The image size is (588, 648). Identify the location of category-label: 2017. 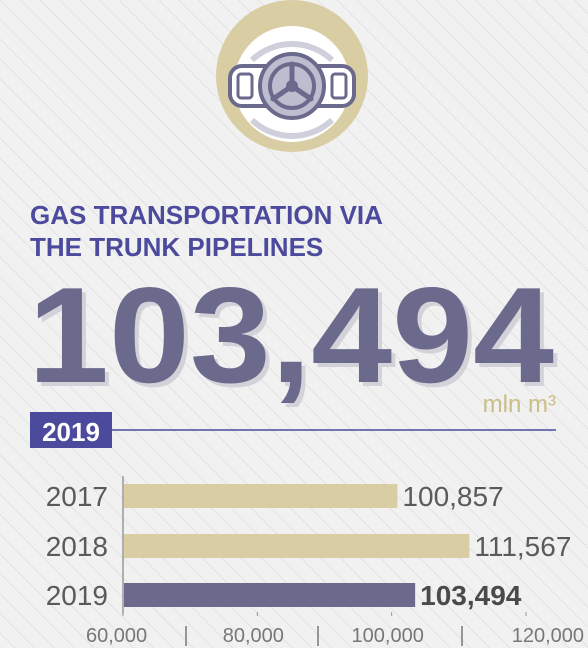
(77, 496).